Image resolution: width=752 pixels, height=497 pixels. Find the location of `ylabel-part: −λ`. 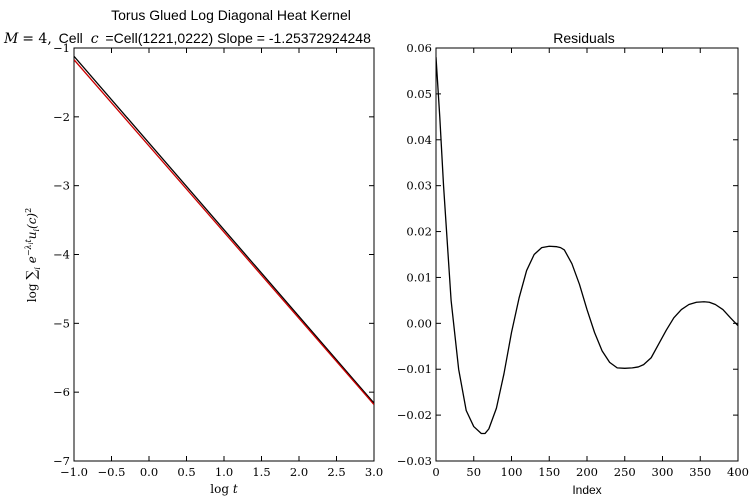

ylabel-part: −λ is located at coordinates (28, 250).